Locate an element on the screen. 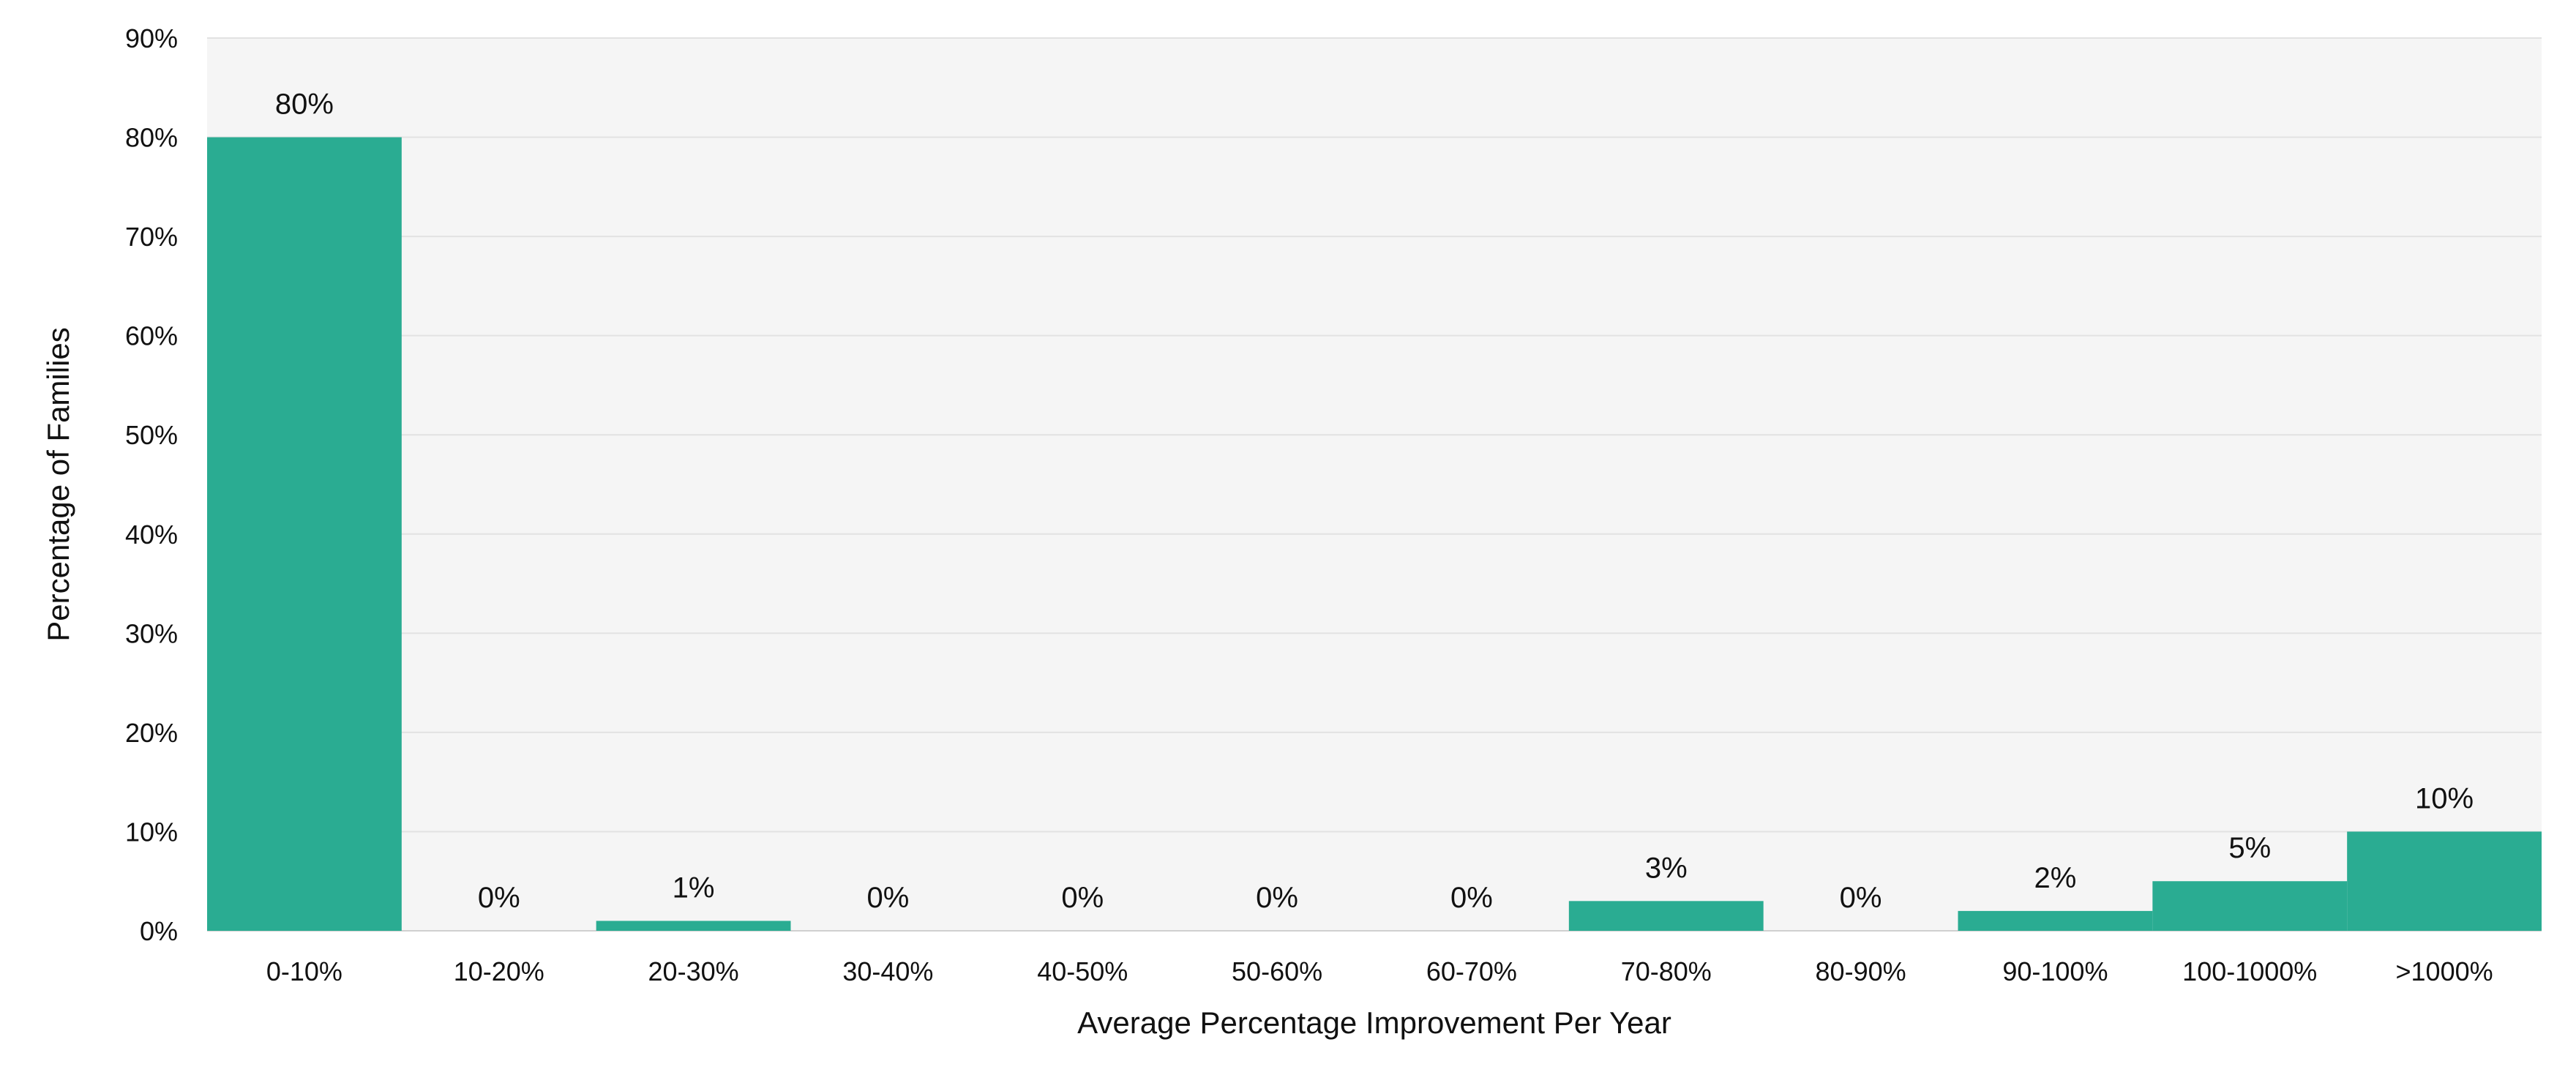  y-tick-label: 10% is located at coordinates (151, 832).